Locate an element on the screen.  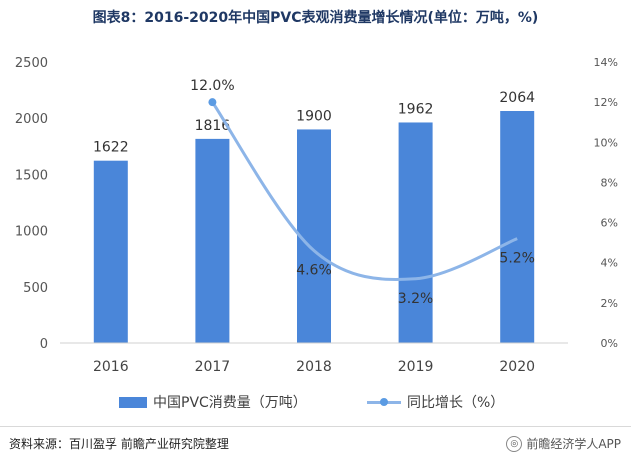
legend-bar-swatch is located at coordinates (133, 402).